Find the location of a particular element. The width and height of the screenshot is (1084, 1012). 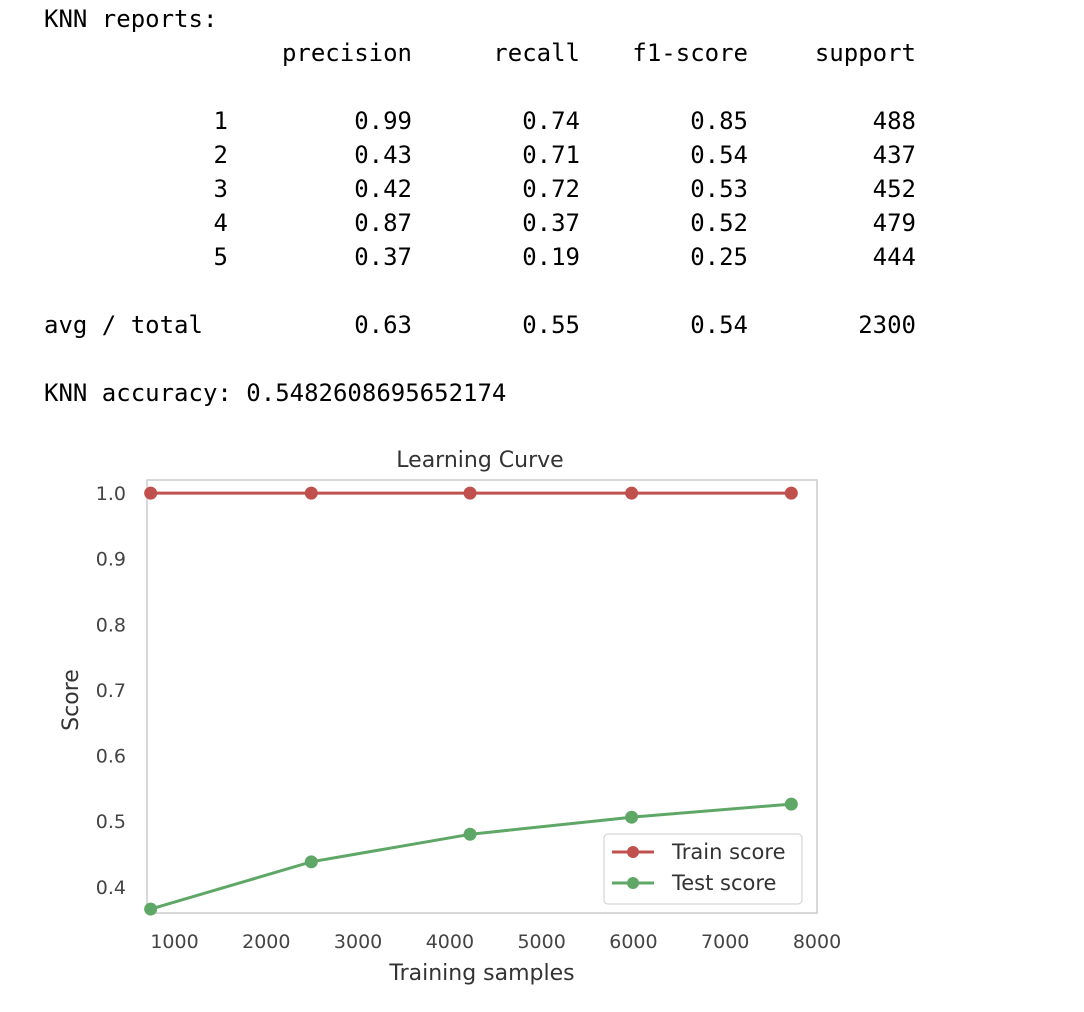

support-cell: 444 is located at coordinates (894, 257).